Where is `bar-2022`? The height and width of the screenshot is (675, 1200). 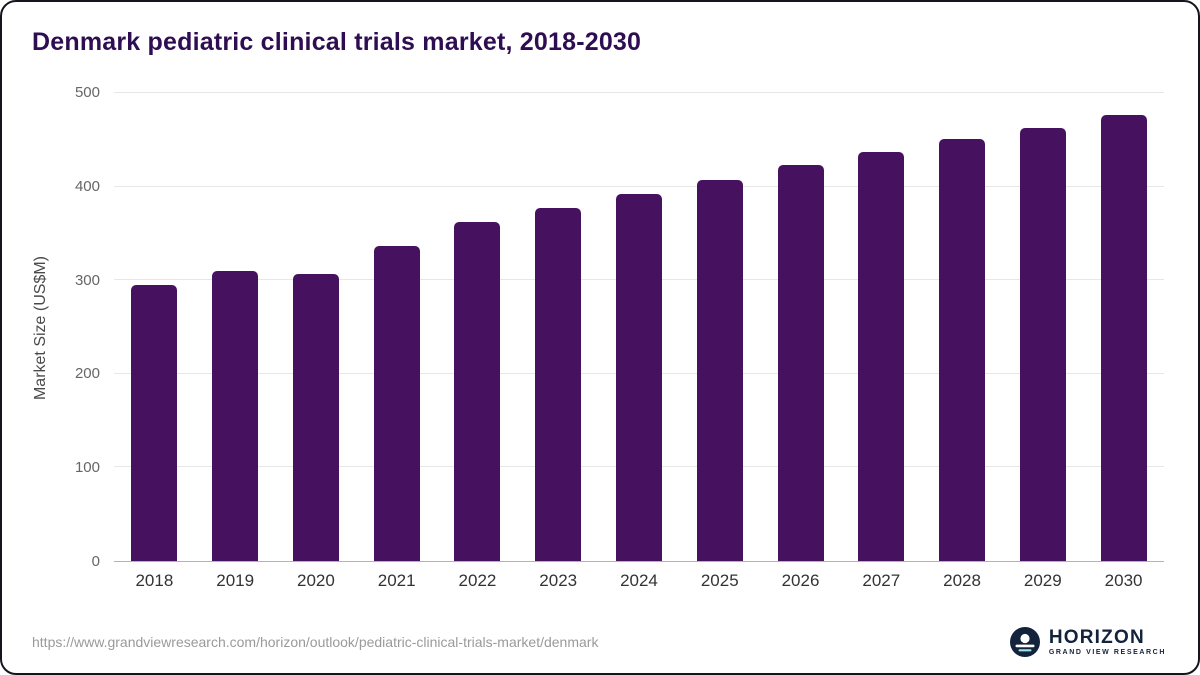 bar-2022 is located at coordinates (477, 391).